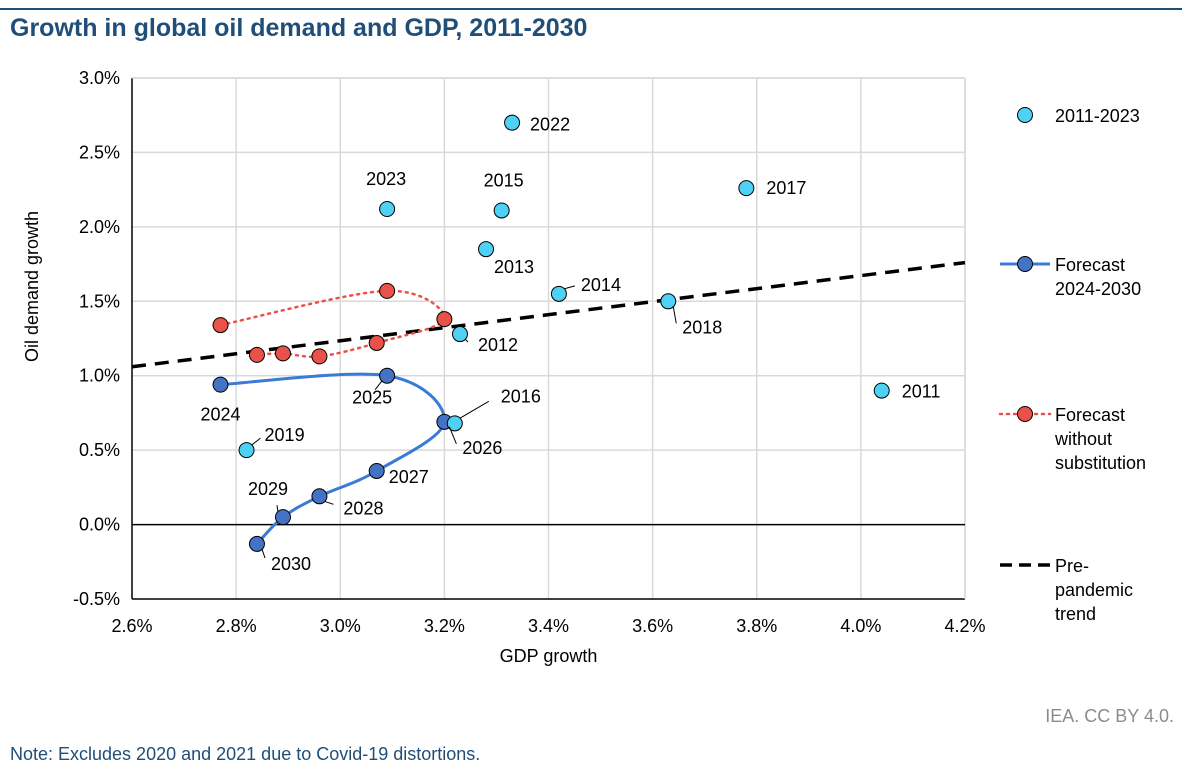 The height and width of the screenshot is (774, 1190). Describe the element at coordinates (99, 152) in the screenshot. I see `y-tick-label: 2.5%` at that location.